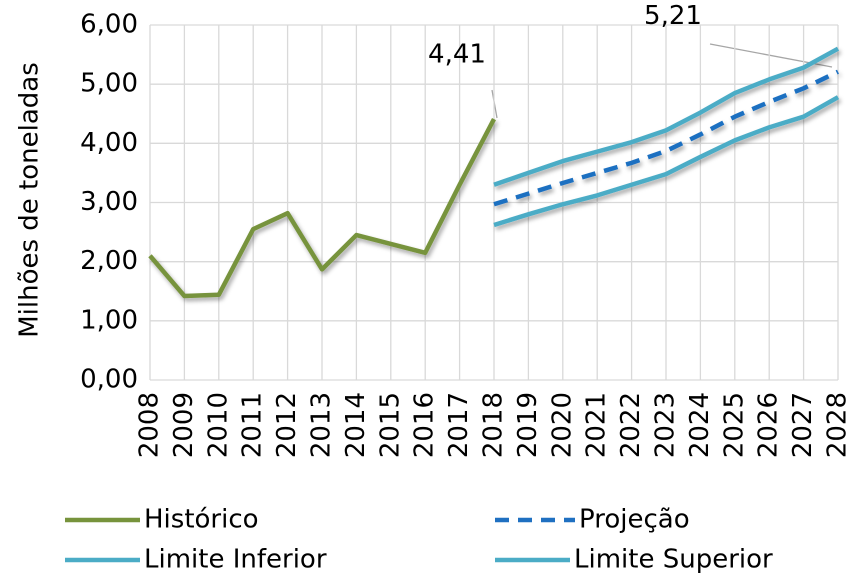 Image resolution: width=856 pixels, height=581 pixels. Describe the element at coordinates (634, 520) in the screenshot. I see `legend-label: Projeção` at that location.